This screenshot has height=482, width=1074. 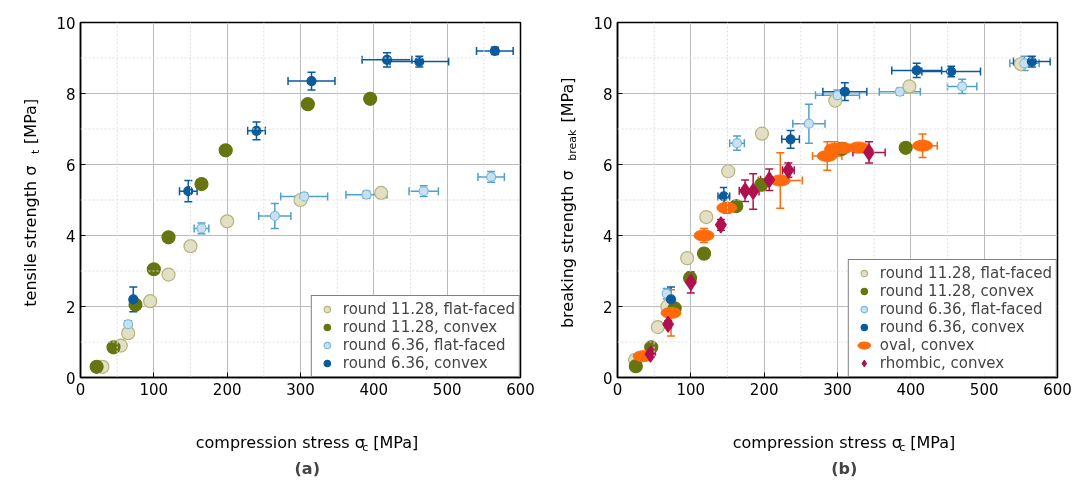 What do you see at coordinates (927, 345) in the screenshot?
I see `legend-label: oval, convex` at bounding box center [927, 345].